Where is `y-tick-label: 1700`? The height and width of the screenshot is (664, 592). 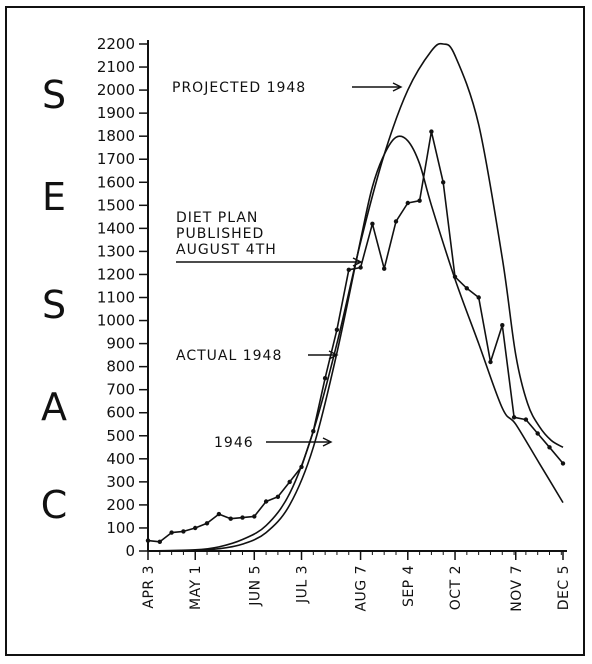
y-tick-label: 1700 is located at coordinates (116, 159).